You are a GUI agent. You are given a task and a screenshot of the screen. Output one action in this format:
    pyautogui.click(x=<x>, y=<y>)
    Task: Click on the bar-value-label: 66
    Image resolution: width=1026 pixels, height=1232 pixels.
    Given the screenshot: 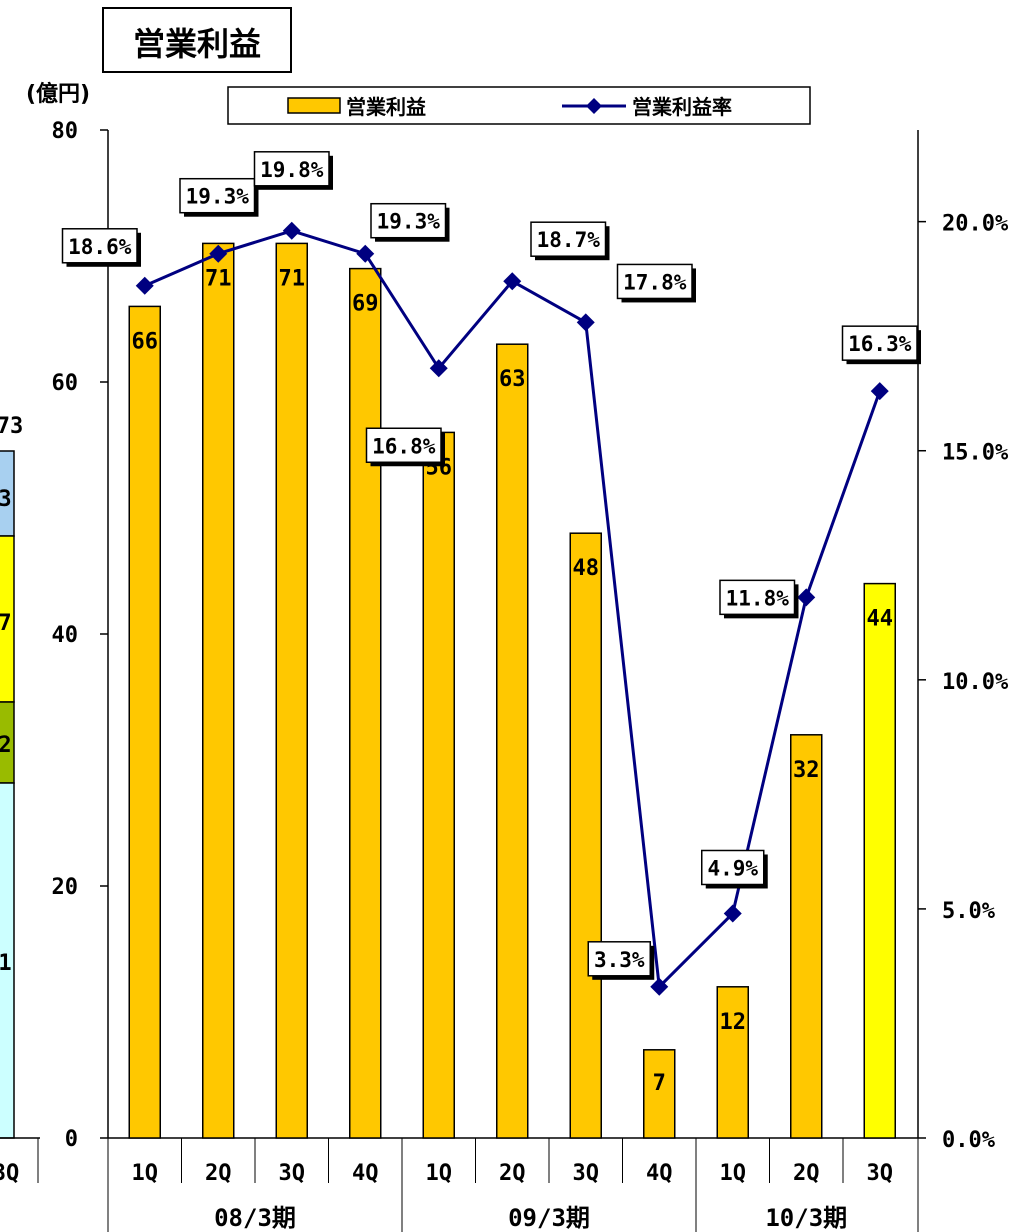 What is the action you would take?
    pyautogui.click(x=145, y=341)
    